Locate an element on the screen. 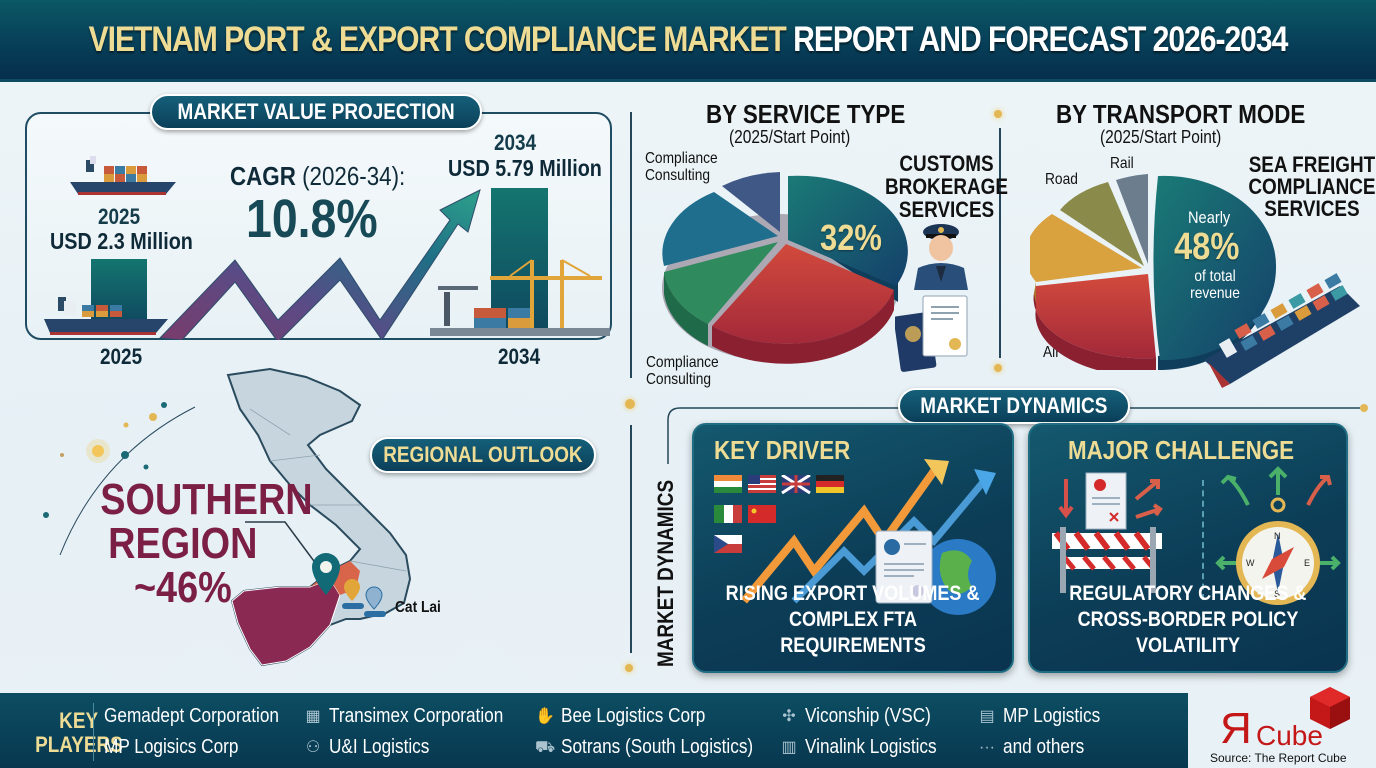 The image size is (1376, 768). svg-text: E is located at coordinates (1307, 563).